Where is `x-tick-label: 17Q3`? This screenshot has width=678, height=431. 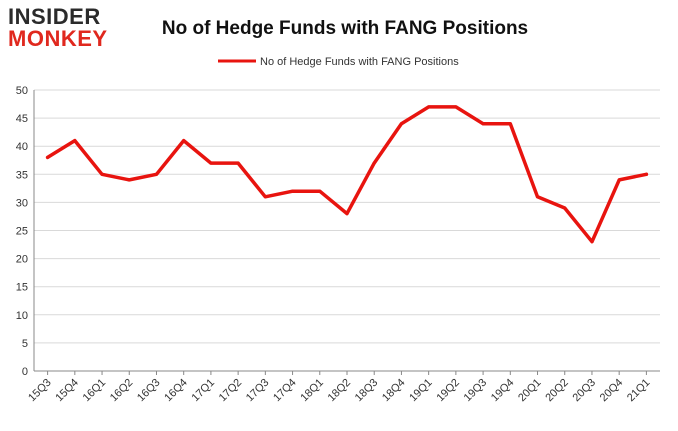
x-tick-label: 17Q3 is located at coordinates (258, 391).